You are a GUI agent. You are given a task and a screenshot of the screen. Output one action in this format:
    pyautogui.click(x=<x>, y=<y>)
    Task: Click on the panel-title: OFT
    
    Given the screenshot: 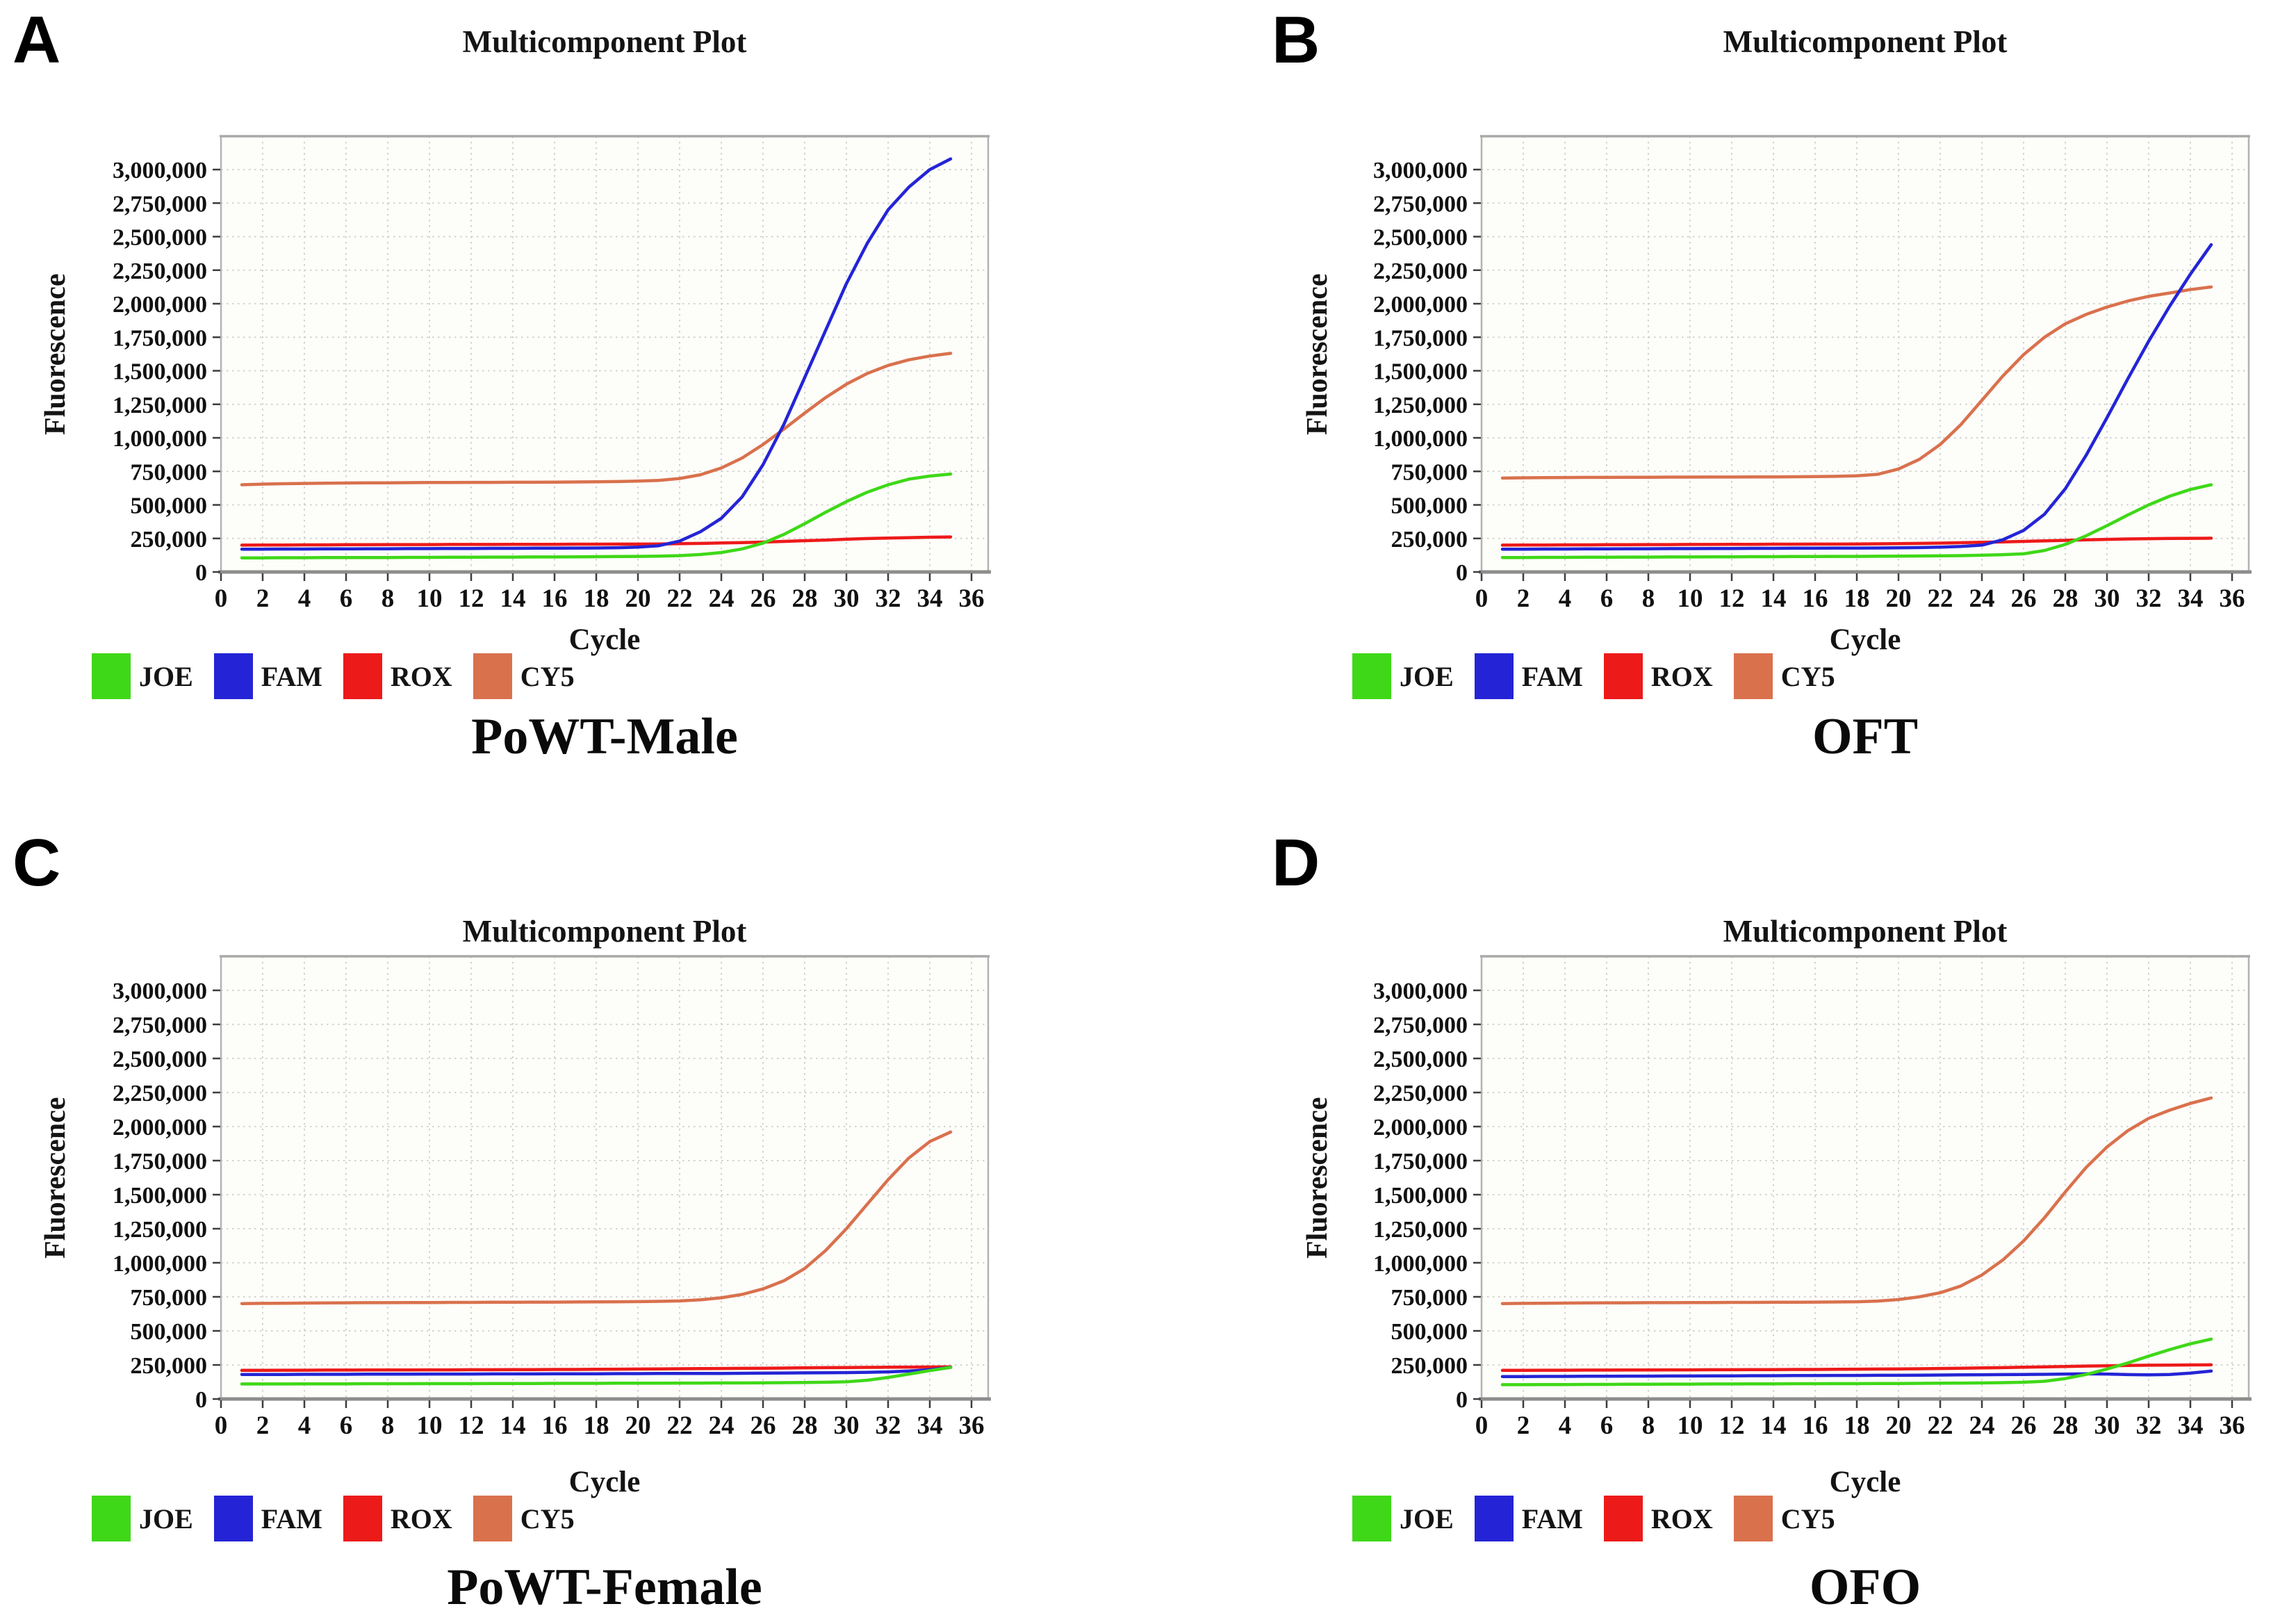 What is the action you would take?
    pyautogui.click(x=1865, y=736)
    